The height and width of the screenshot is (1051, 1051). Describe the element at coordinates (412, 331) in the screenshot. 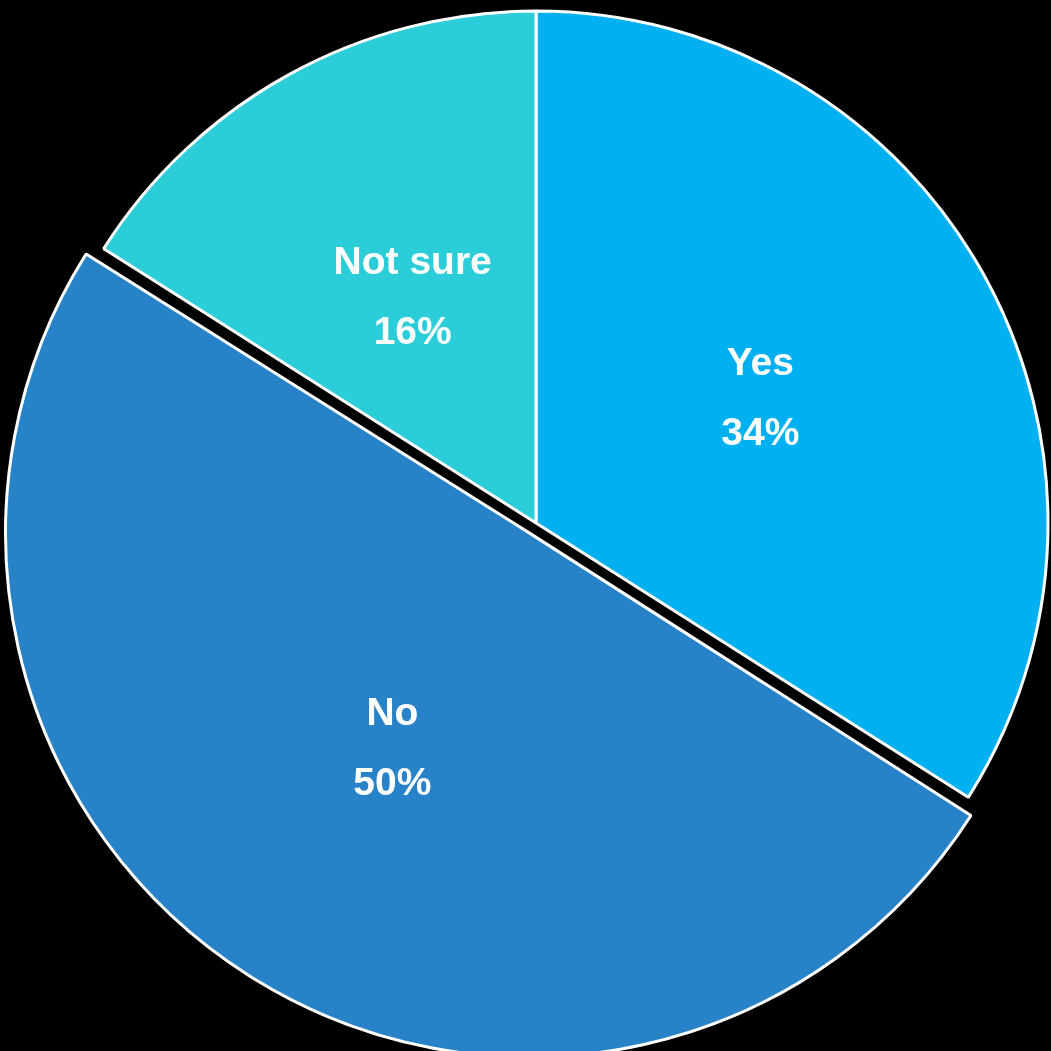

I see `data-label: 16%` at that location.